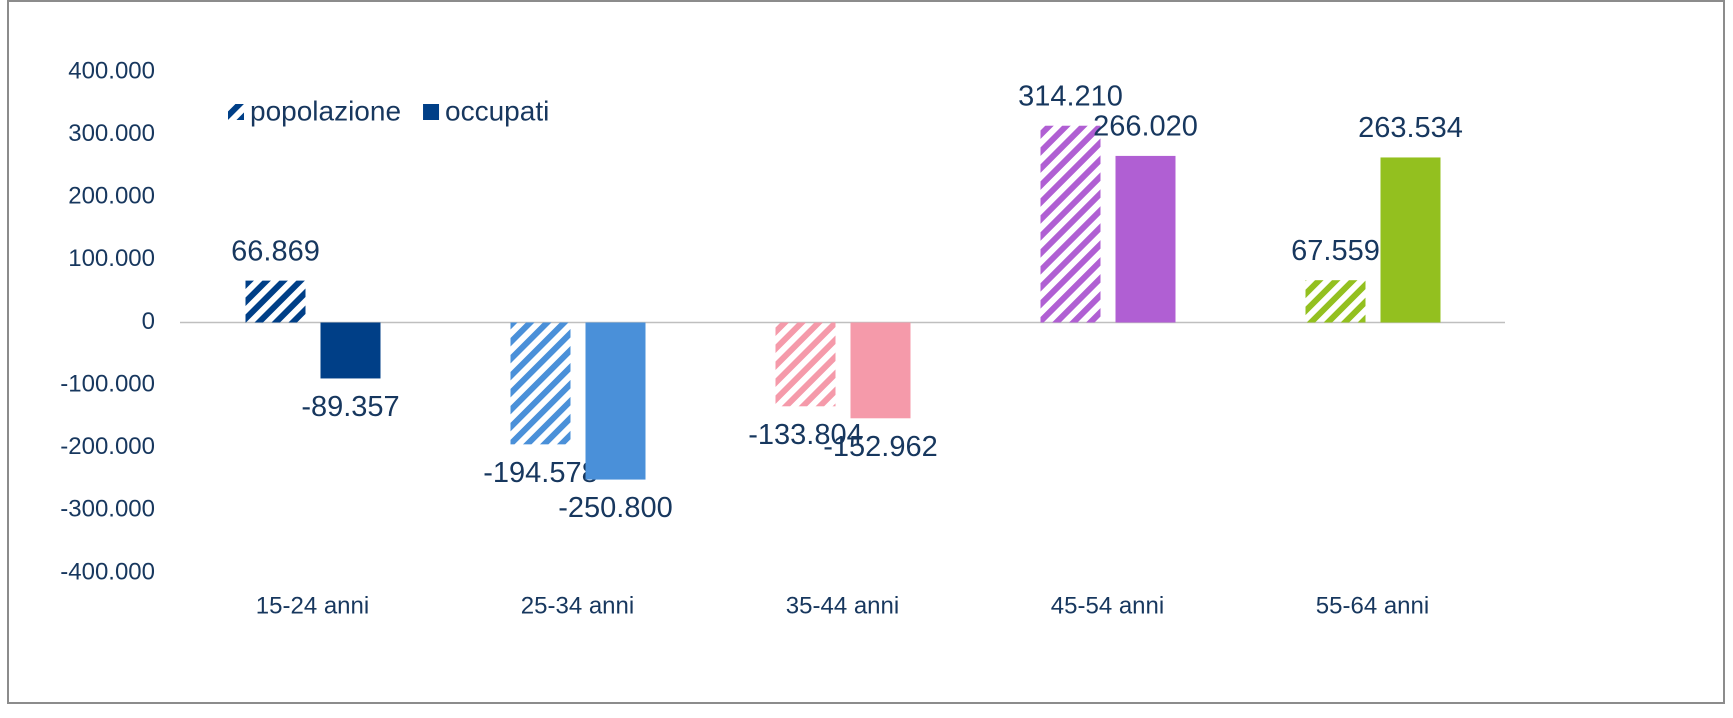  I want to click on value-label: -133.804, so click(805, 435).